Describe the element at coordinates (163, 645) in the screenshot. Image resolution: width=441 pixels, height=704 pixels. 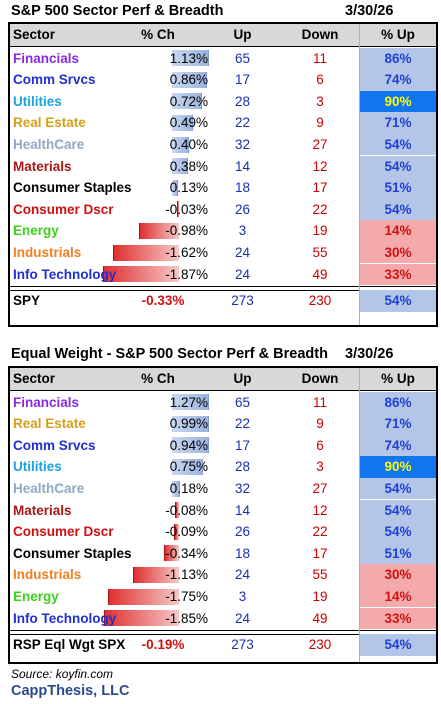
I see `pct-change: -0.19%` at that location.